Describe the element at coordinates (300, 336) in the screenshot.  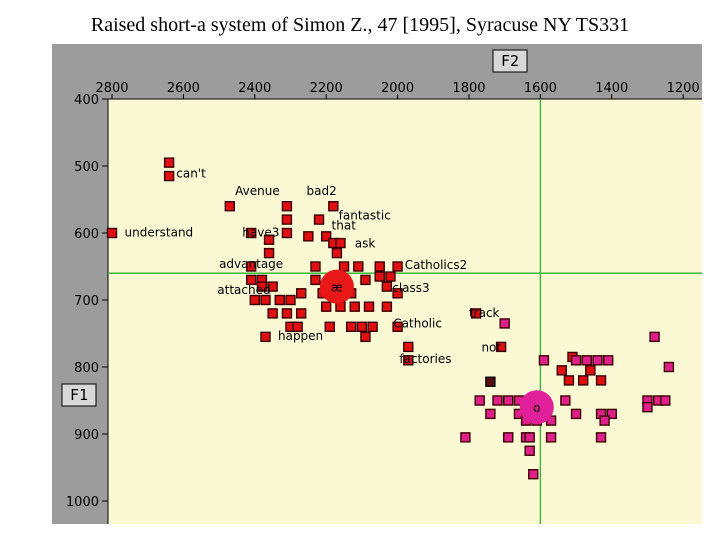
I see `word-label: happen` at that location.